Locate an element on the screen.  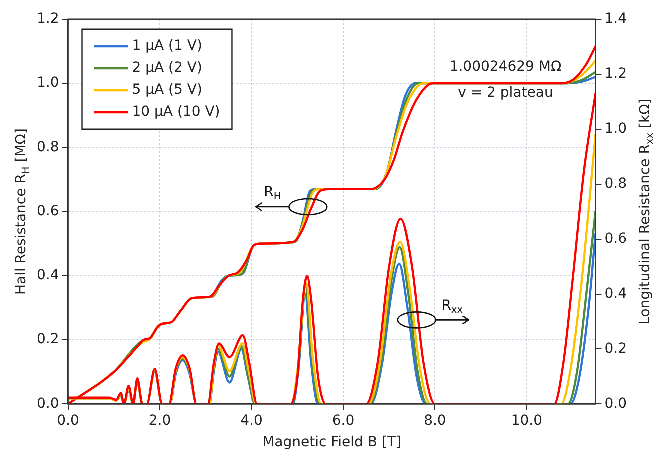
x-tick-label: 4.0 is located at coordinates (251, 421).